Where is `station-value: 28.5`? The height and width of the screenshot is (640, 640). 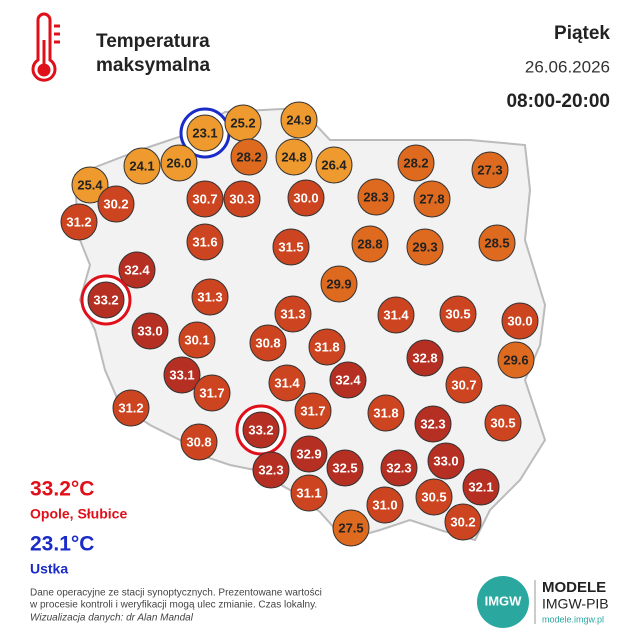 station-value: 28.5 is located at coordinates (496, 242).